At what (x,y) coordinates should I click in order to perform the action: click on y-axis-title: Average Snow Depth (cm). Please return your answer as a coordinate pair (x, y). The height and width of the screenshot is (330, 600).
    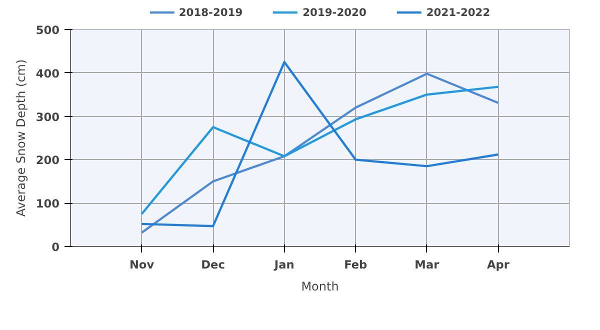
    Looking at the image, I should click on (21, 138).